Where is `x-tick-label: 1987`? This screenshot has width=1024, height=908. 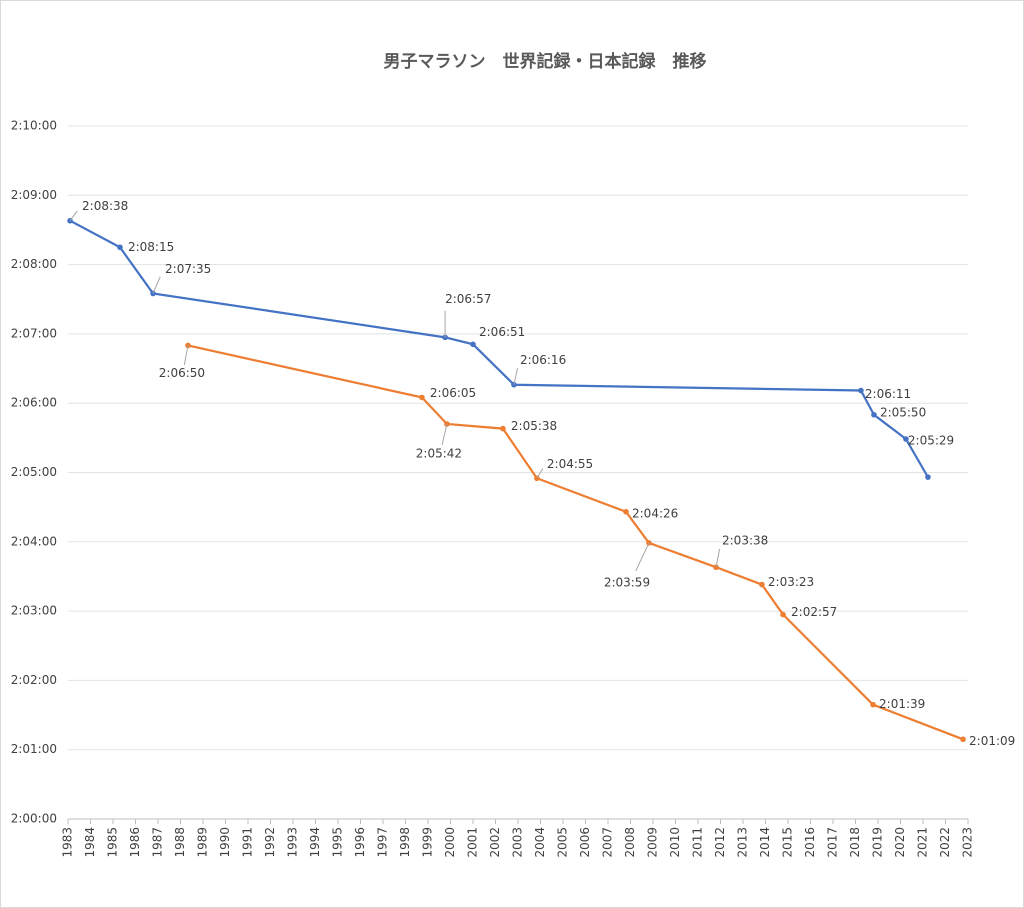
x-tick-label: 1987 is located at coordinates (158, 842).